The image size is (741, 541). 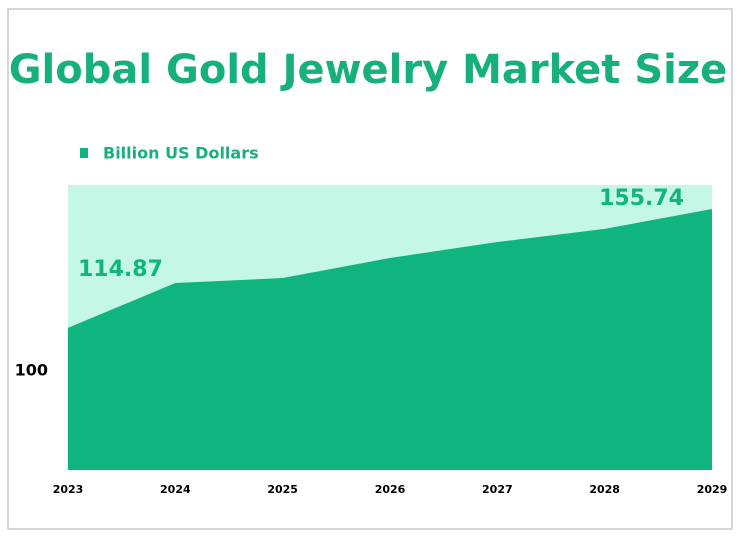 I want to click on x-tick-label: 2024, so click(x=175, y=489).